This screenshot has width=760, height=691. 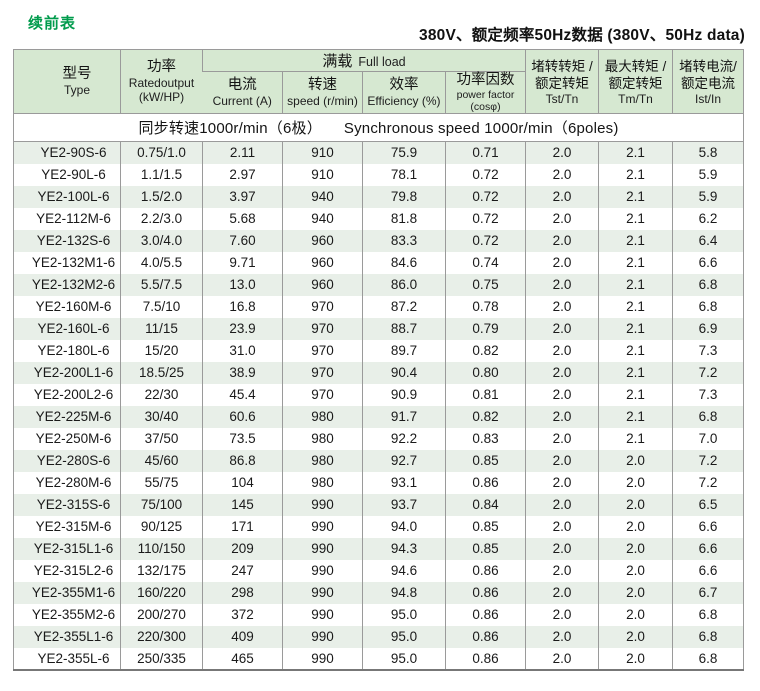 What do you see at coordinates (708, 438) in the screenshot?
I see `cell-ist-in: 7.0` at bounding box center [708, 438].